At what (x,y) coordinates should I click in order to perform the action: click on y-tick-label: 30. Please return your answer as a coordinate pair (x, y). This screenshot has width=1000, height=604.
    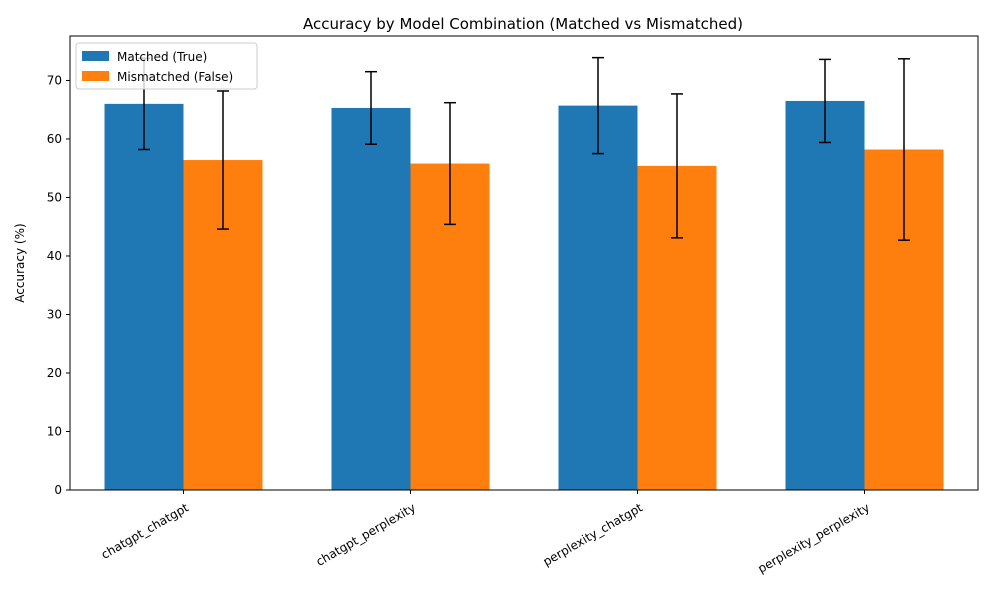
    Looking at the image, I should click on (54, 314).